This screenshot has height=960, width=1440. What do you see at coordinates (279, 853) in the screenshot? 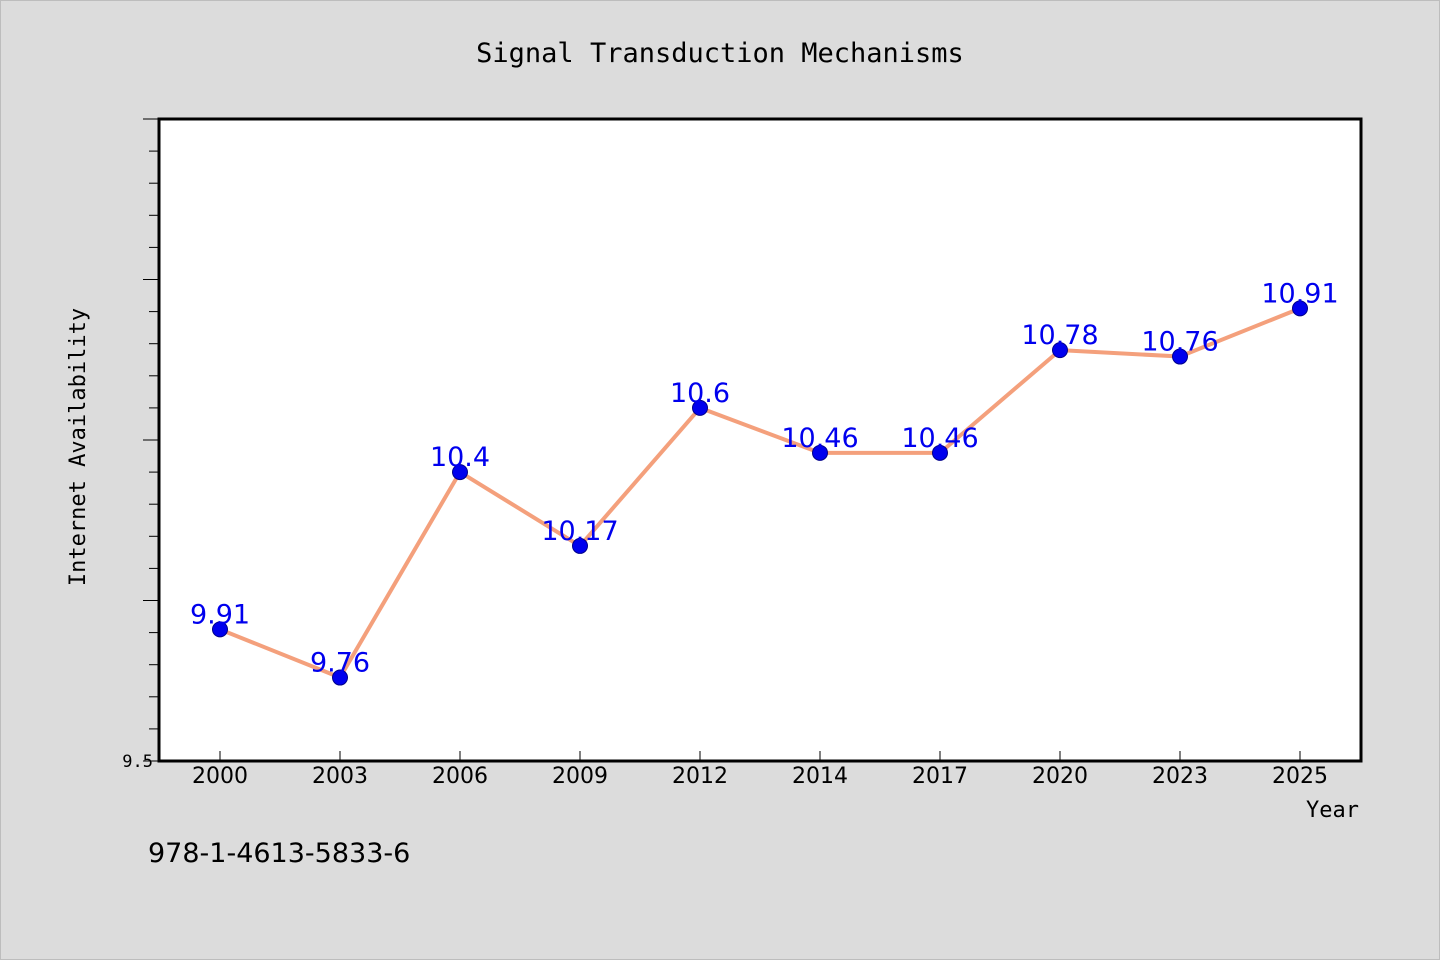
I see `footnote-isbn: 978-1-4613-5833-6` at bounding box center [279, 853].